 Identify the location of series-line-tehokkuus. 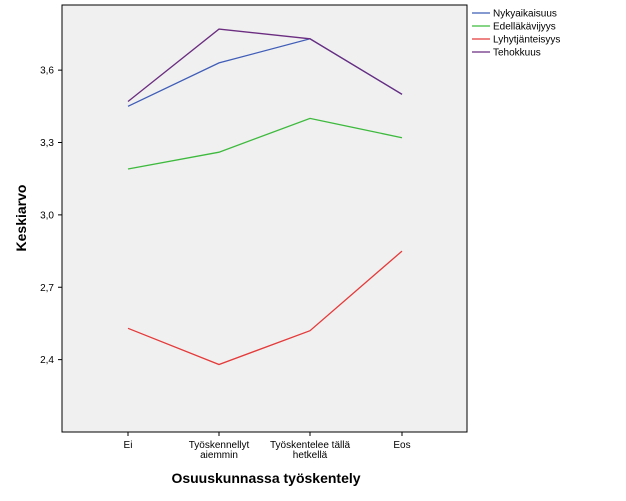
(265, 65).